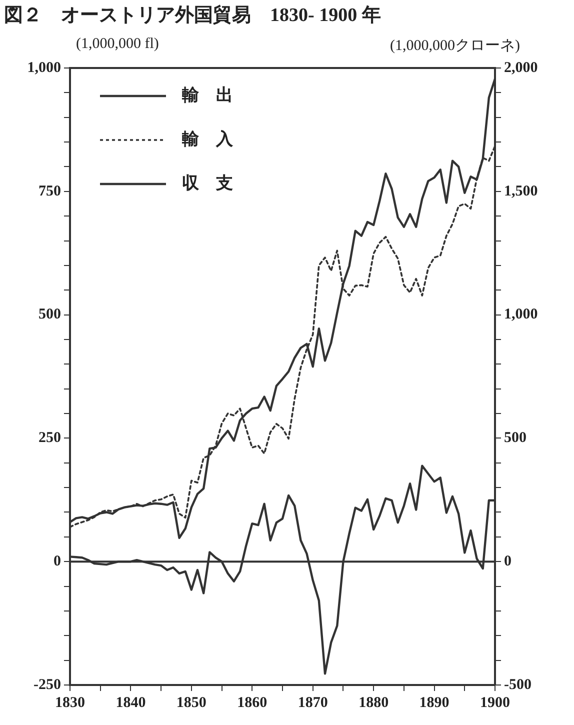  Describe the element at coordinates (70, 702) in the screenshot. I see `x-tick-label: 1830` at that location.